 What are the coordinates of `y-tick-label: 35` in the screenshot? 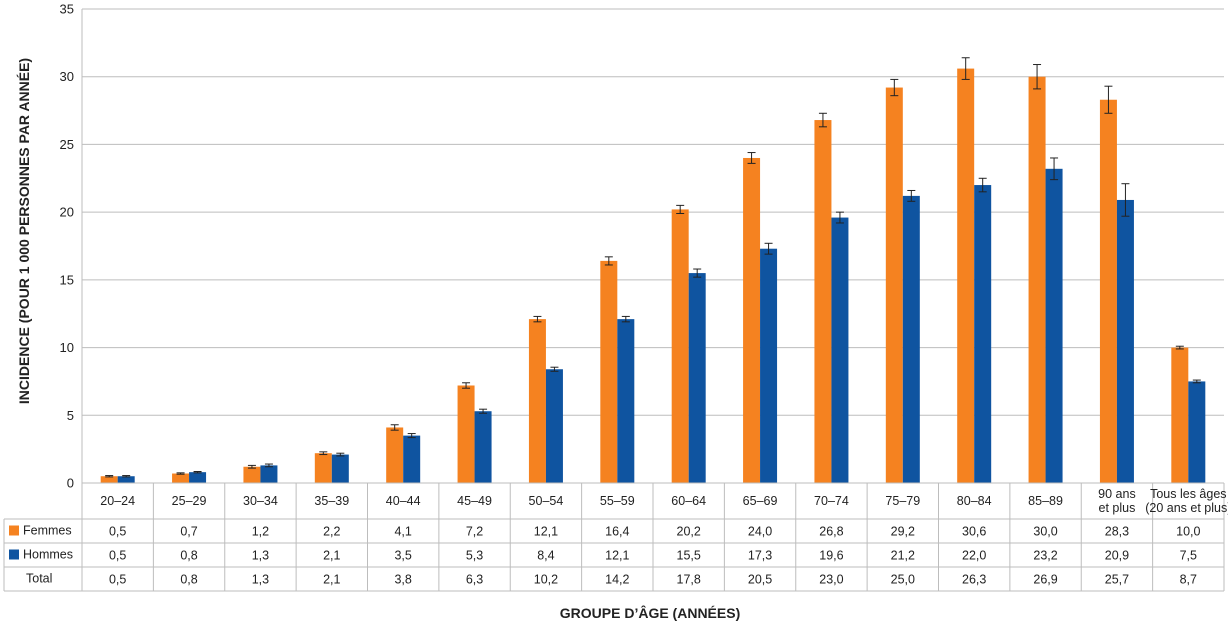 It's located at (67, 9).